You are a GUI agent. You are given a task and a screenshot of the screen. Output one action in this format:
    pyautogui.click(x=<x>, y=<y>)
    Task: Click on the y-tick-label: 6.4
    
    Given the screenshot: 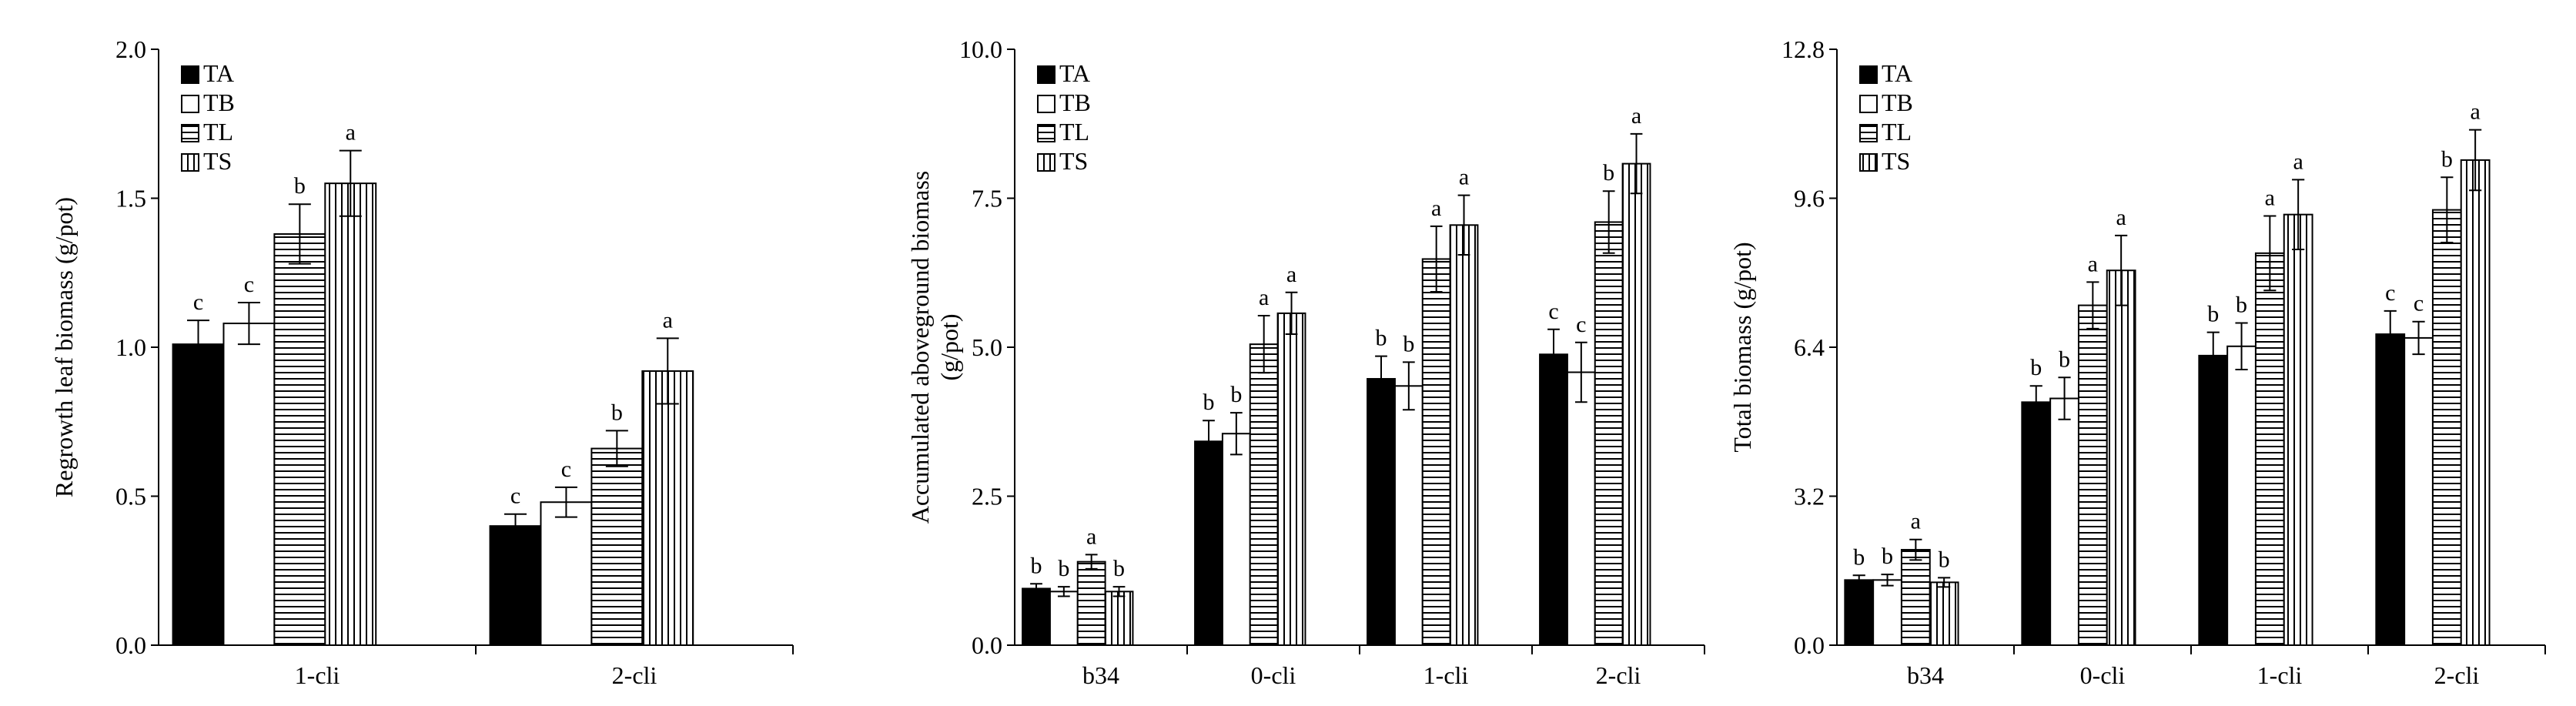 What is the action you would take?
    pyautogui.click(x=1810, y=347)
    